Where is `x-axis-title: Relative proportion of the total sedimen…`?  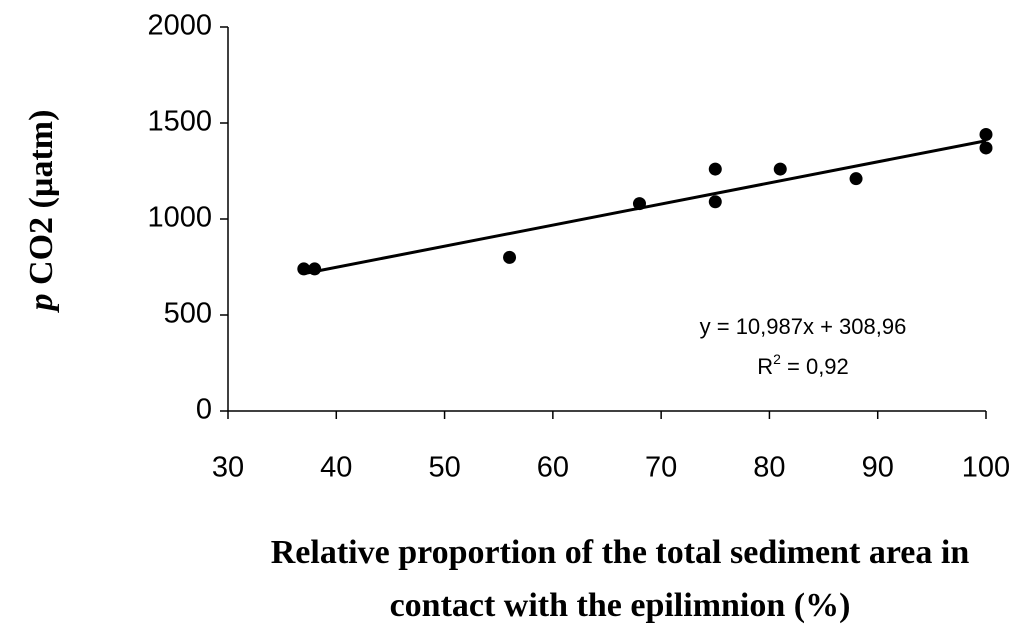
x-axis-title: Relative proportion of the total sedimen… is located at coordinates (620, 552).